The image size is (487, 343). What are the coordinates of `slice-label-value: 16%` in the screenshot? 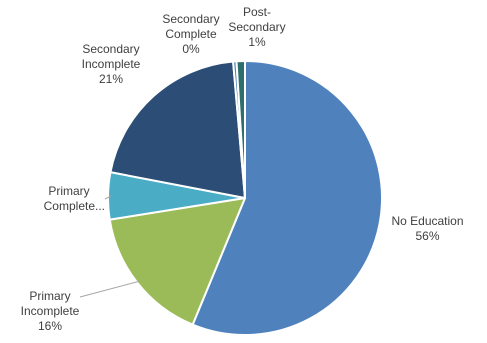 It's located at (50, 326).